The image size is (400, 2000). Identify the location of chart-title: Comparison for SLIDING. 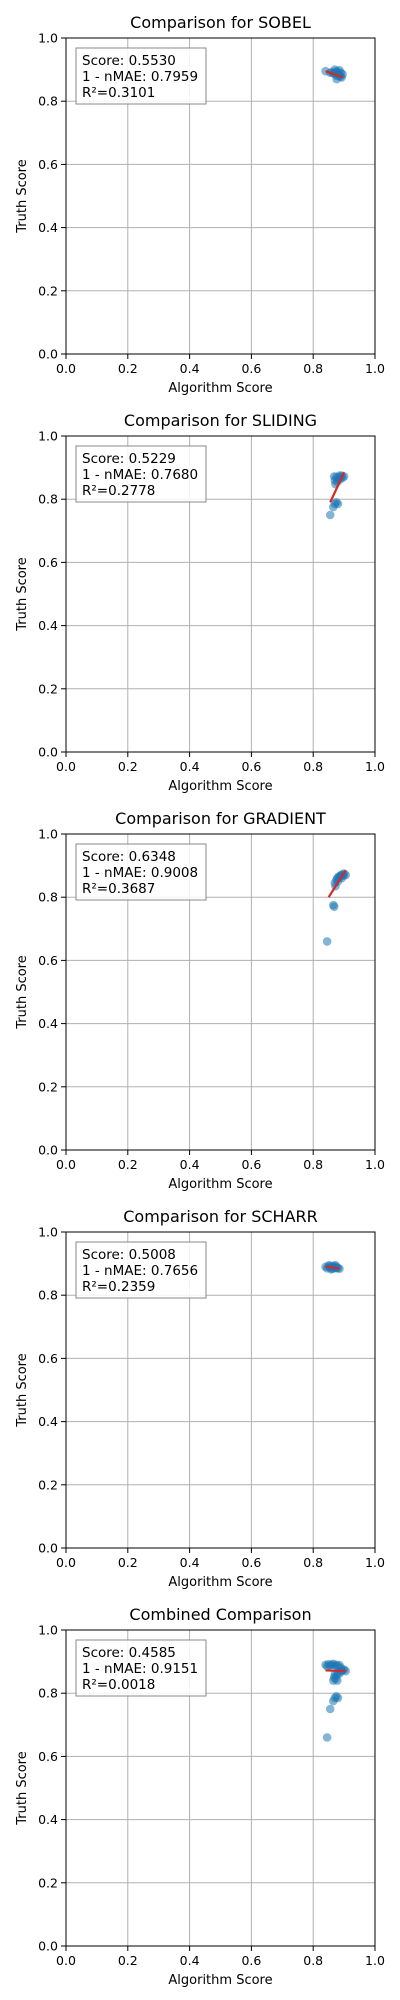
(220, 420).